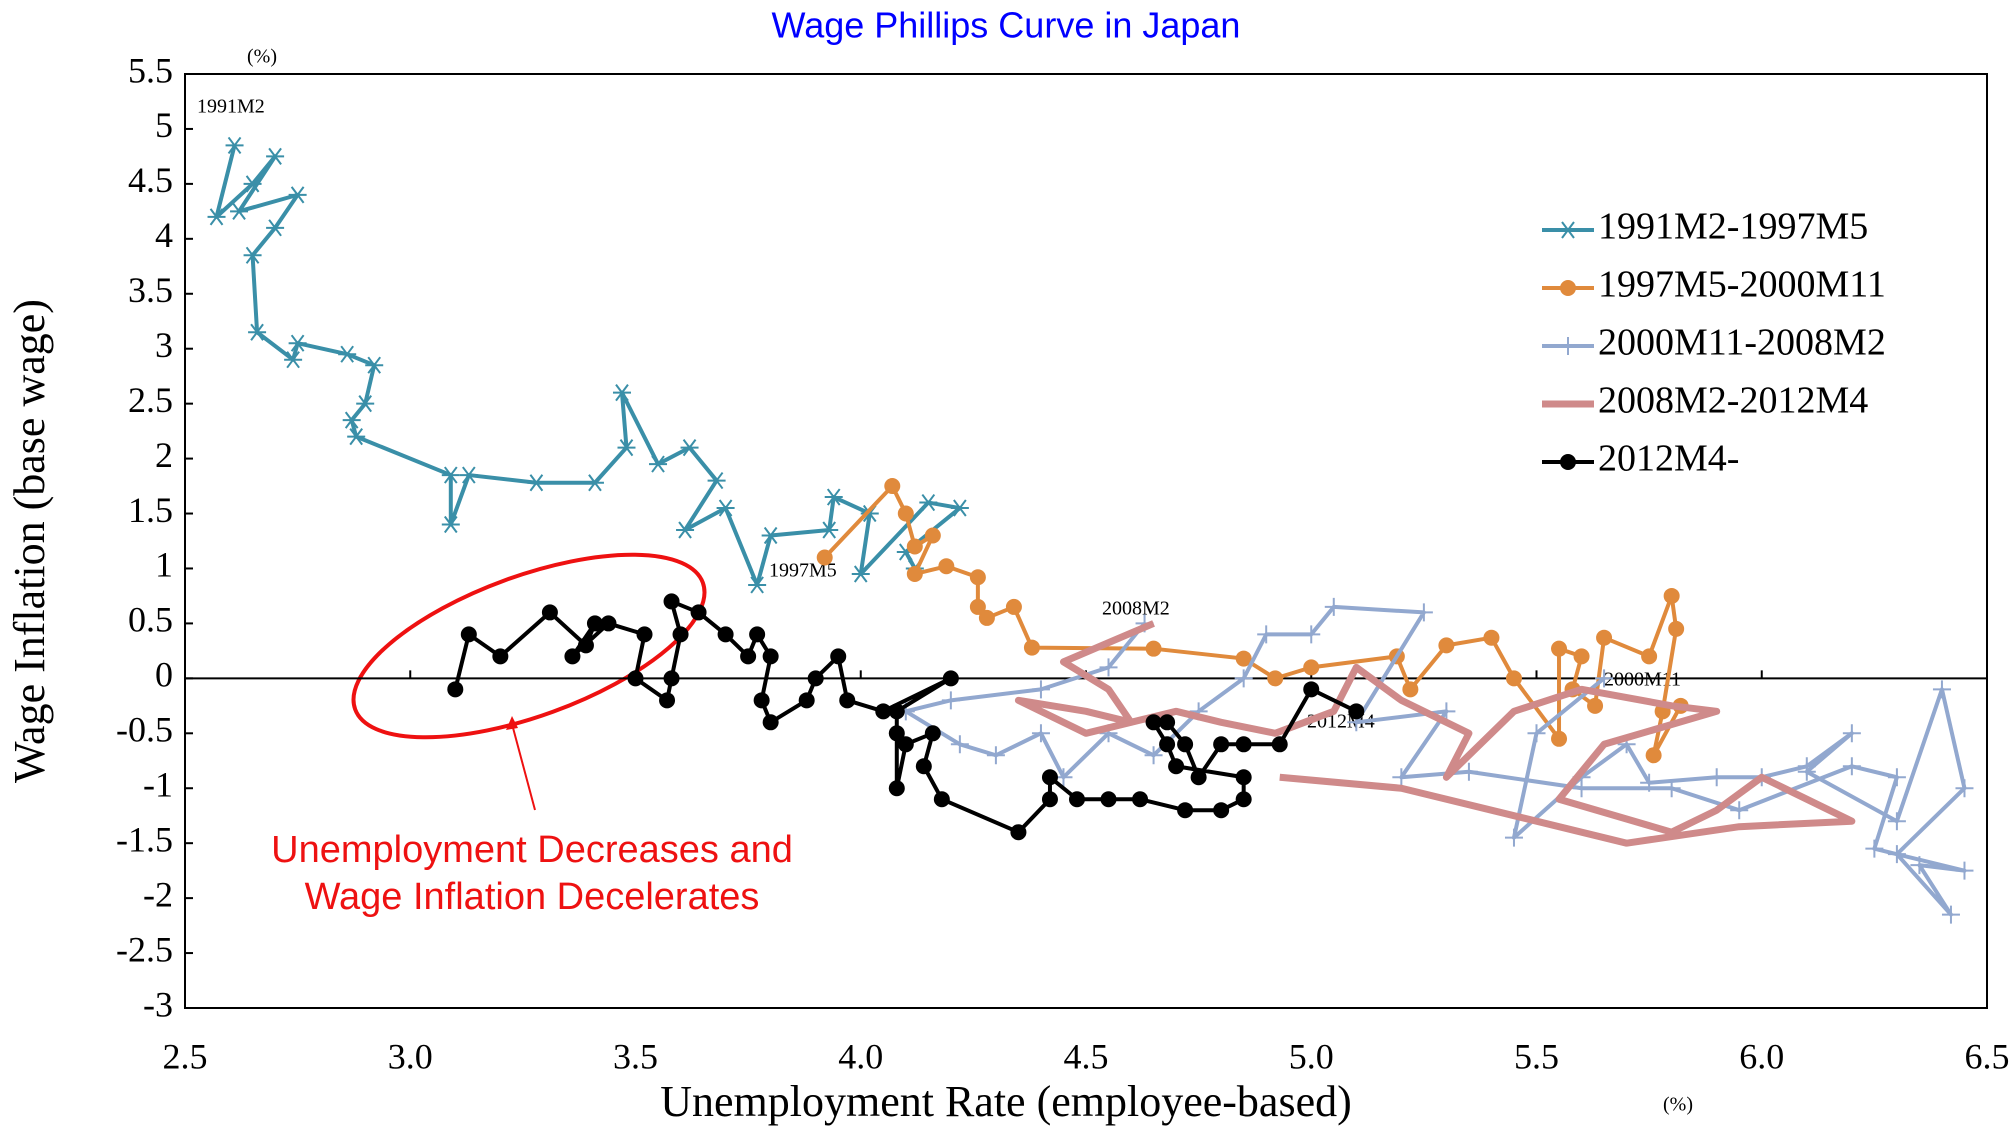 The width and height of the screenshot is (2013, 1127). Describe the element at coordinates (523, 767) in the screenshot. I see `arrow-line` at that location.